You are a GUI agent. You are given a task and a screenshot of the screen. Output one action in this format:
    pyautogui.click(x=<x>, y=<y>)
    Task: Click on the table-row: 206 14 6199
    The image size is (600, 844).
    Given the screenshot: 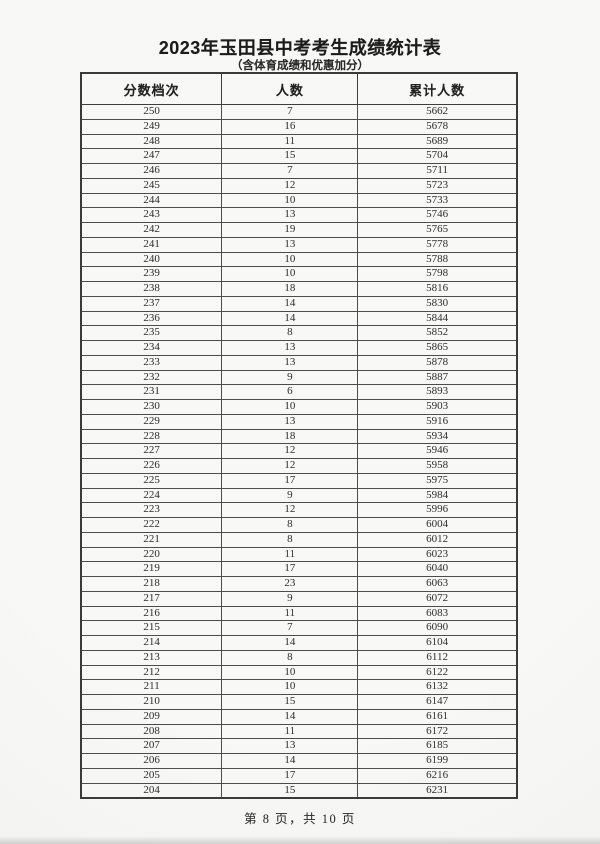 What is the action you would take?
    pyautogui.click(x=299, y=761)
    